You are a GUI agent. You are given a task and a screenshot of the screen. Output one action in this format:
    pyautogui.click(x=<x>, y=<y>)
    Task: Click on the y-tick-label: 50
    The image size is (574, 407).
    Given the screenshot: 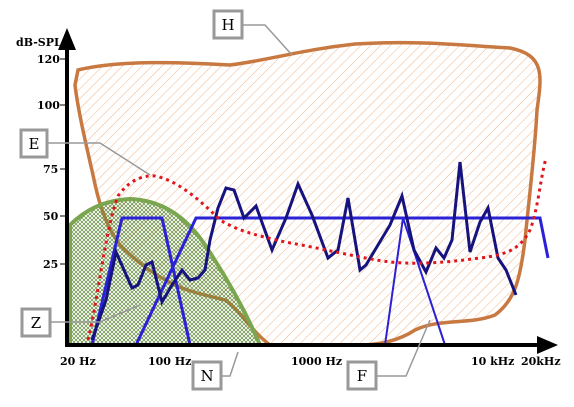 What is the action you would take?
    pyautogui.click(x=51, y=216)
    